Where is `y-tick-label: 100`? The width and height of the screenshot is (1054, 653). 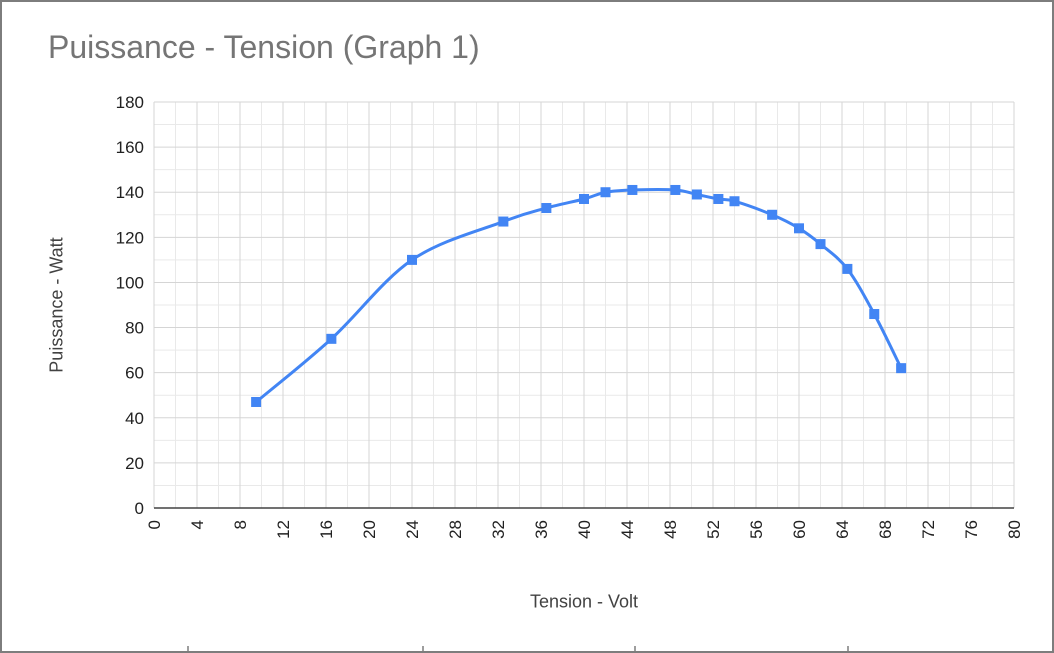
y-tick-label: 100 is located at coordinates (130, 282).